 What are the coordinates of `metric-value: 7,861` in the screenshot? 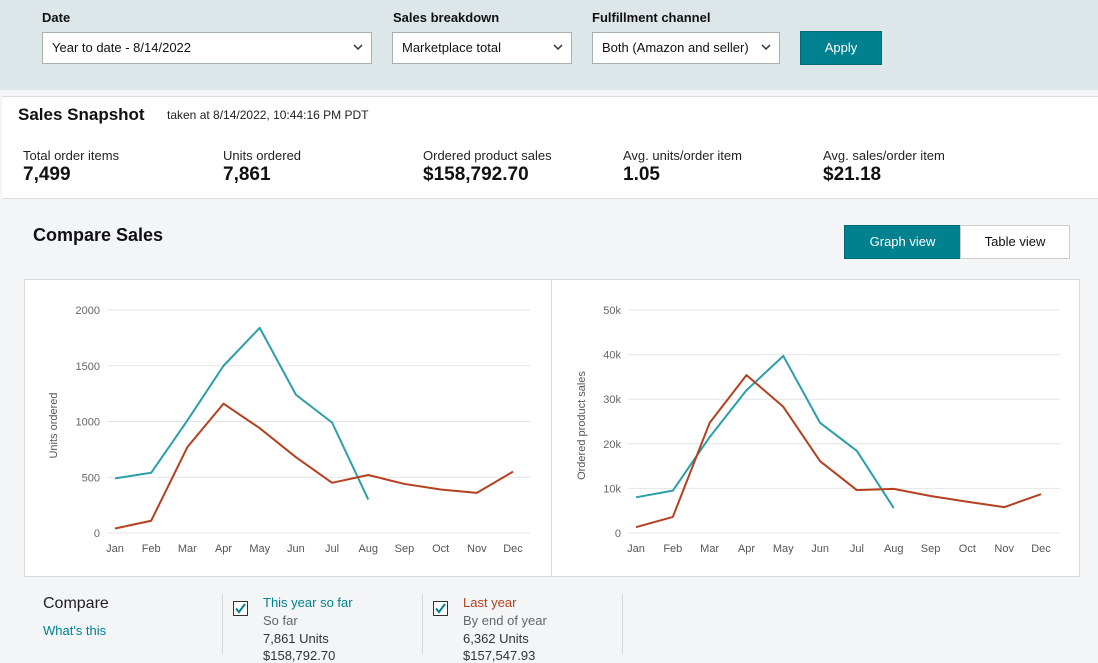 It's located at (247, 174).